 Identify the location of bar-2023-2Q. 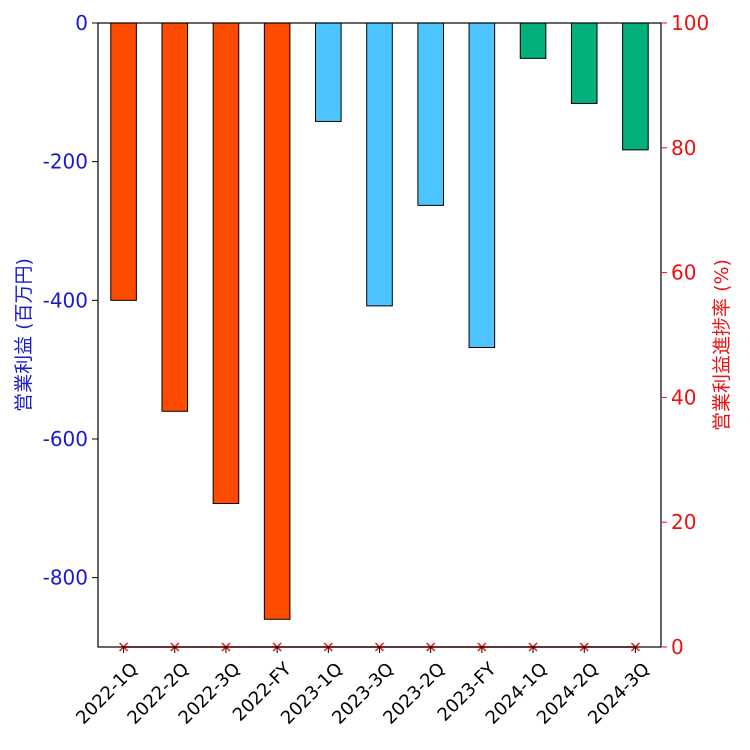
(430, 114).